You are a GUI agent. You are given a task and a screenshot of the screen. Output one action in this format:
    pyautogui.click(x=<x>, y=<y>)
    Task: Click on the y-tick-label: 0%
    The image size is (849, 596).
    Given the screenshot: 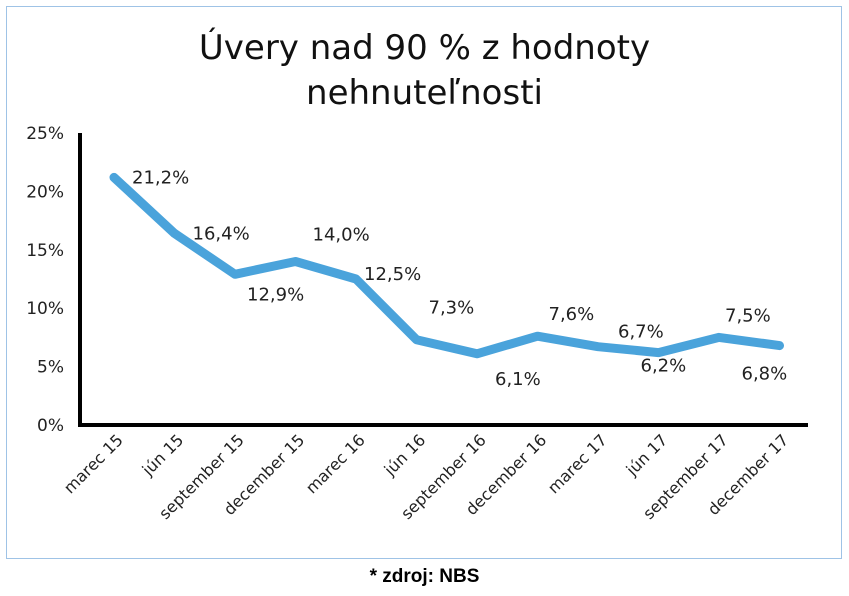 What is the action you would take?
    pyautogui.click(x=50, y=426)
    